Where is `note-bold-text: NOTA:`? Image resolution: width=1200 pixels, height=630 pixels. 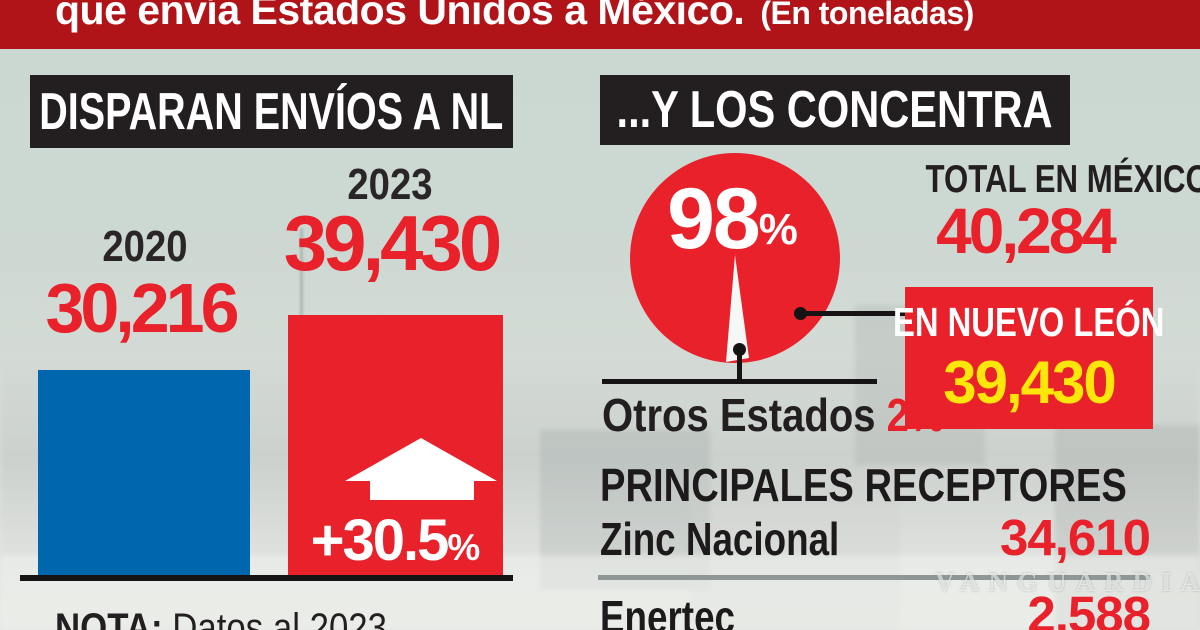
note-bold-text: NOTA: is located at coordinates (109, 618).